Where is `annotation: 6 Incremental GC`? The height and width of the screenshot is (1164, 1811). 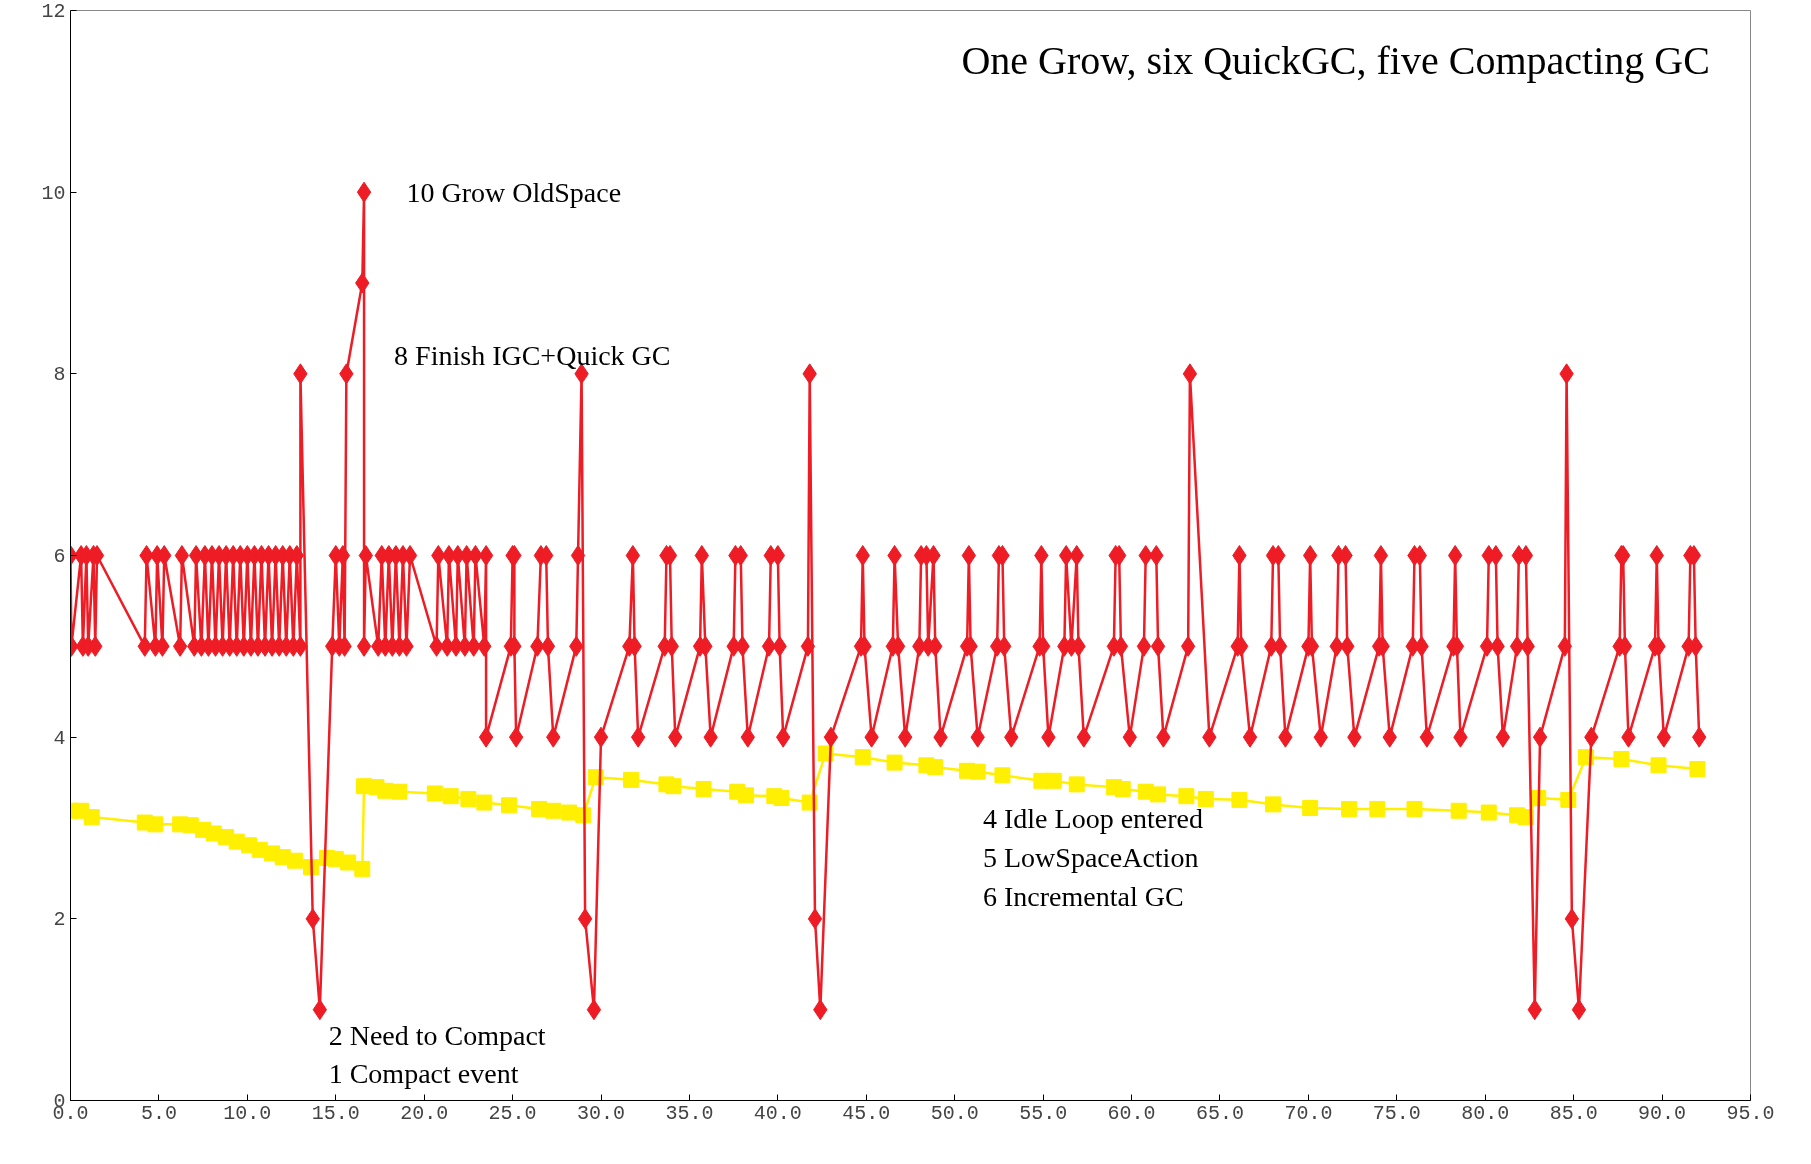 annotation: 6 Incremental GC is located at coordinates (1083, 896).